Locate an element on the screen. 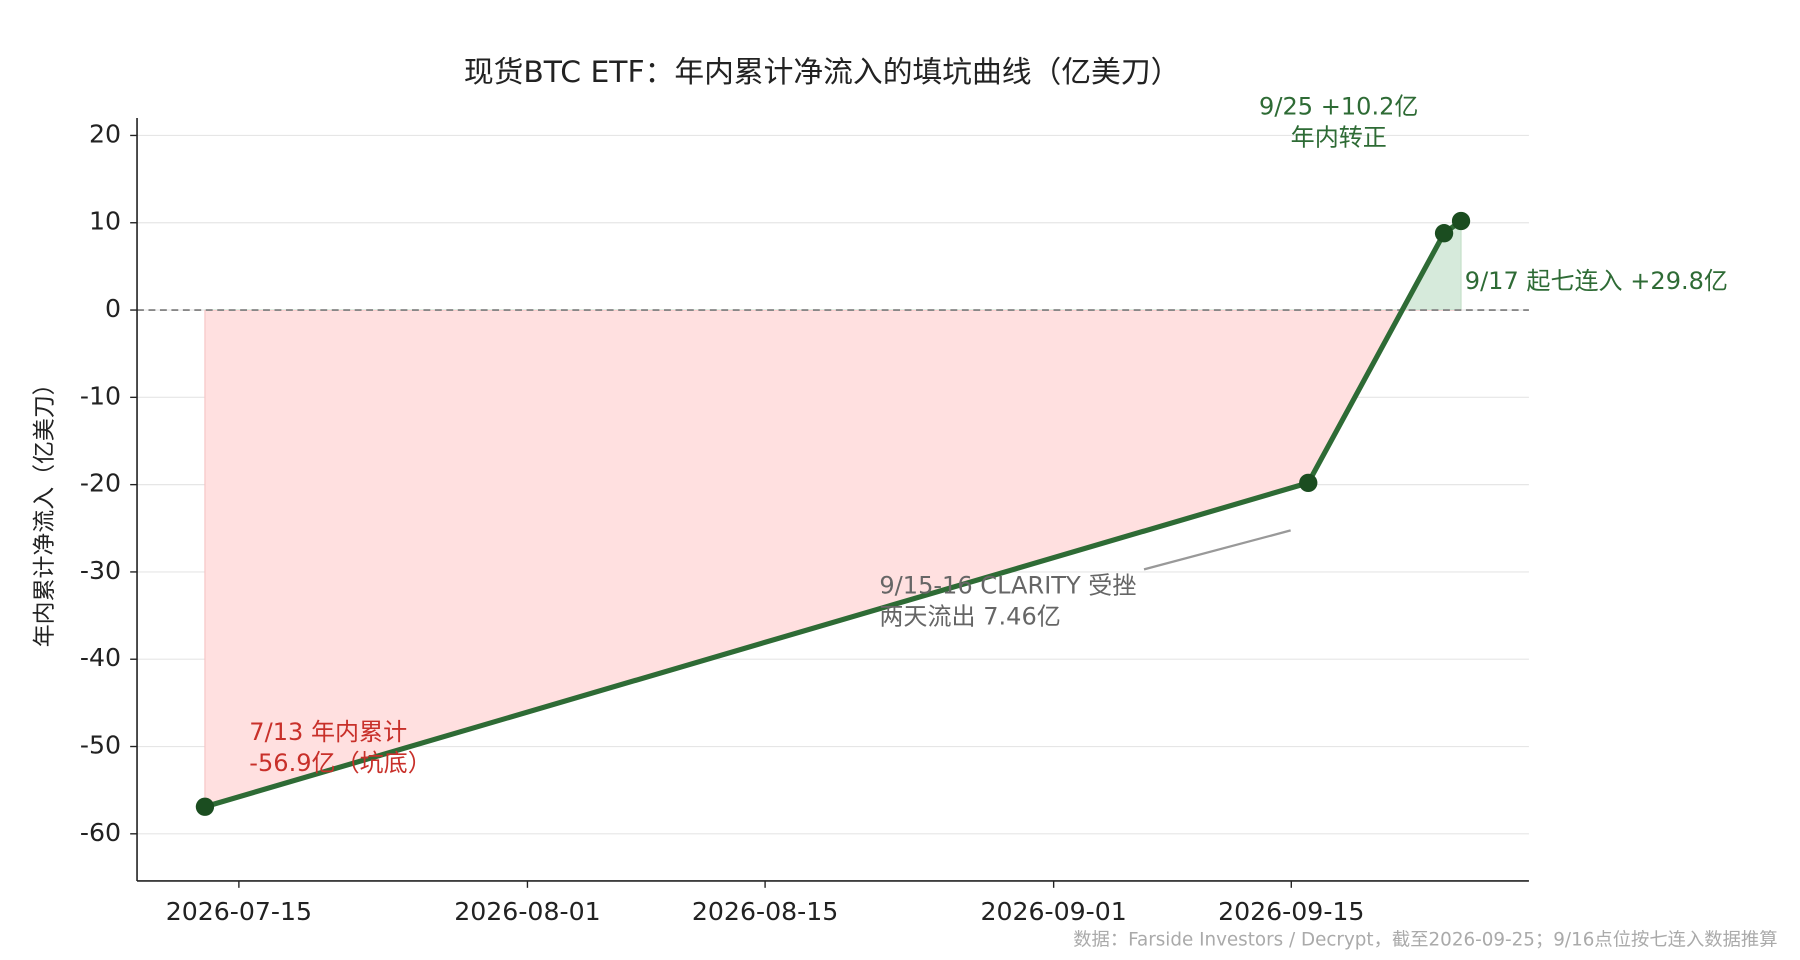 The image size is (1800, 960). y-tick-label: -60 is located at coordinates (100, 832).